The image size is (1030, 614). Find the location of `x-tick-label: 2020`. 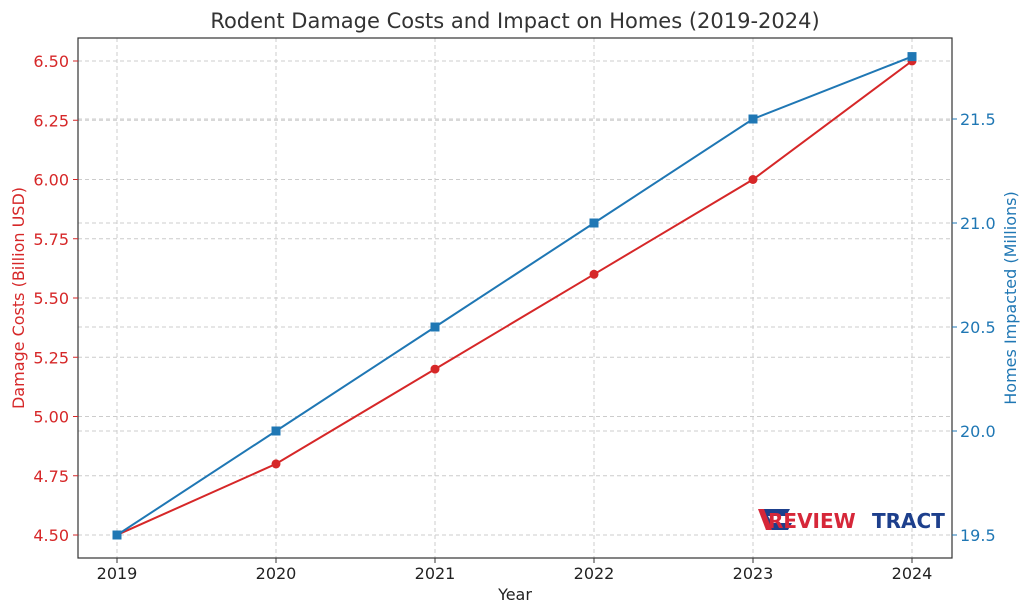

x-tick-label: 2020 is located at coordinates (276, 573).